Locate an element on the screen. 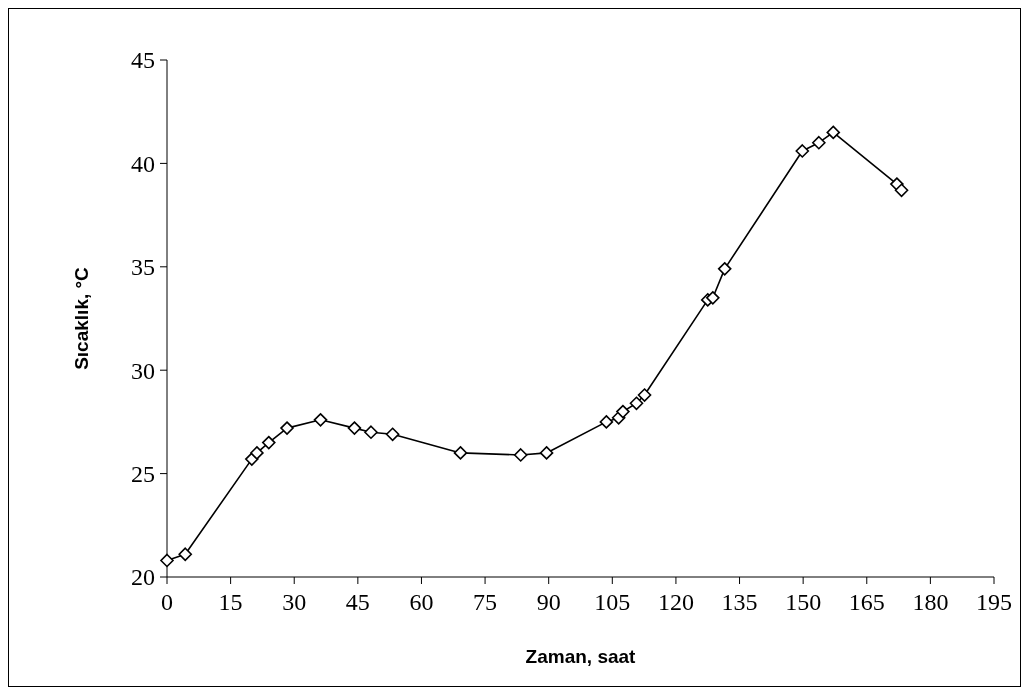 The image size is (1029, 695). y-tick-label: 30 is located at coordinates (143, 370).